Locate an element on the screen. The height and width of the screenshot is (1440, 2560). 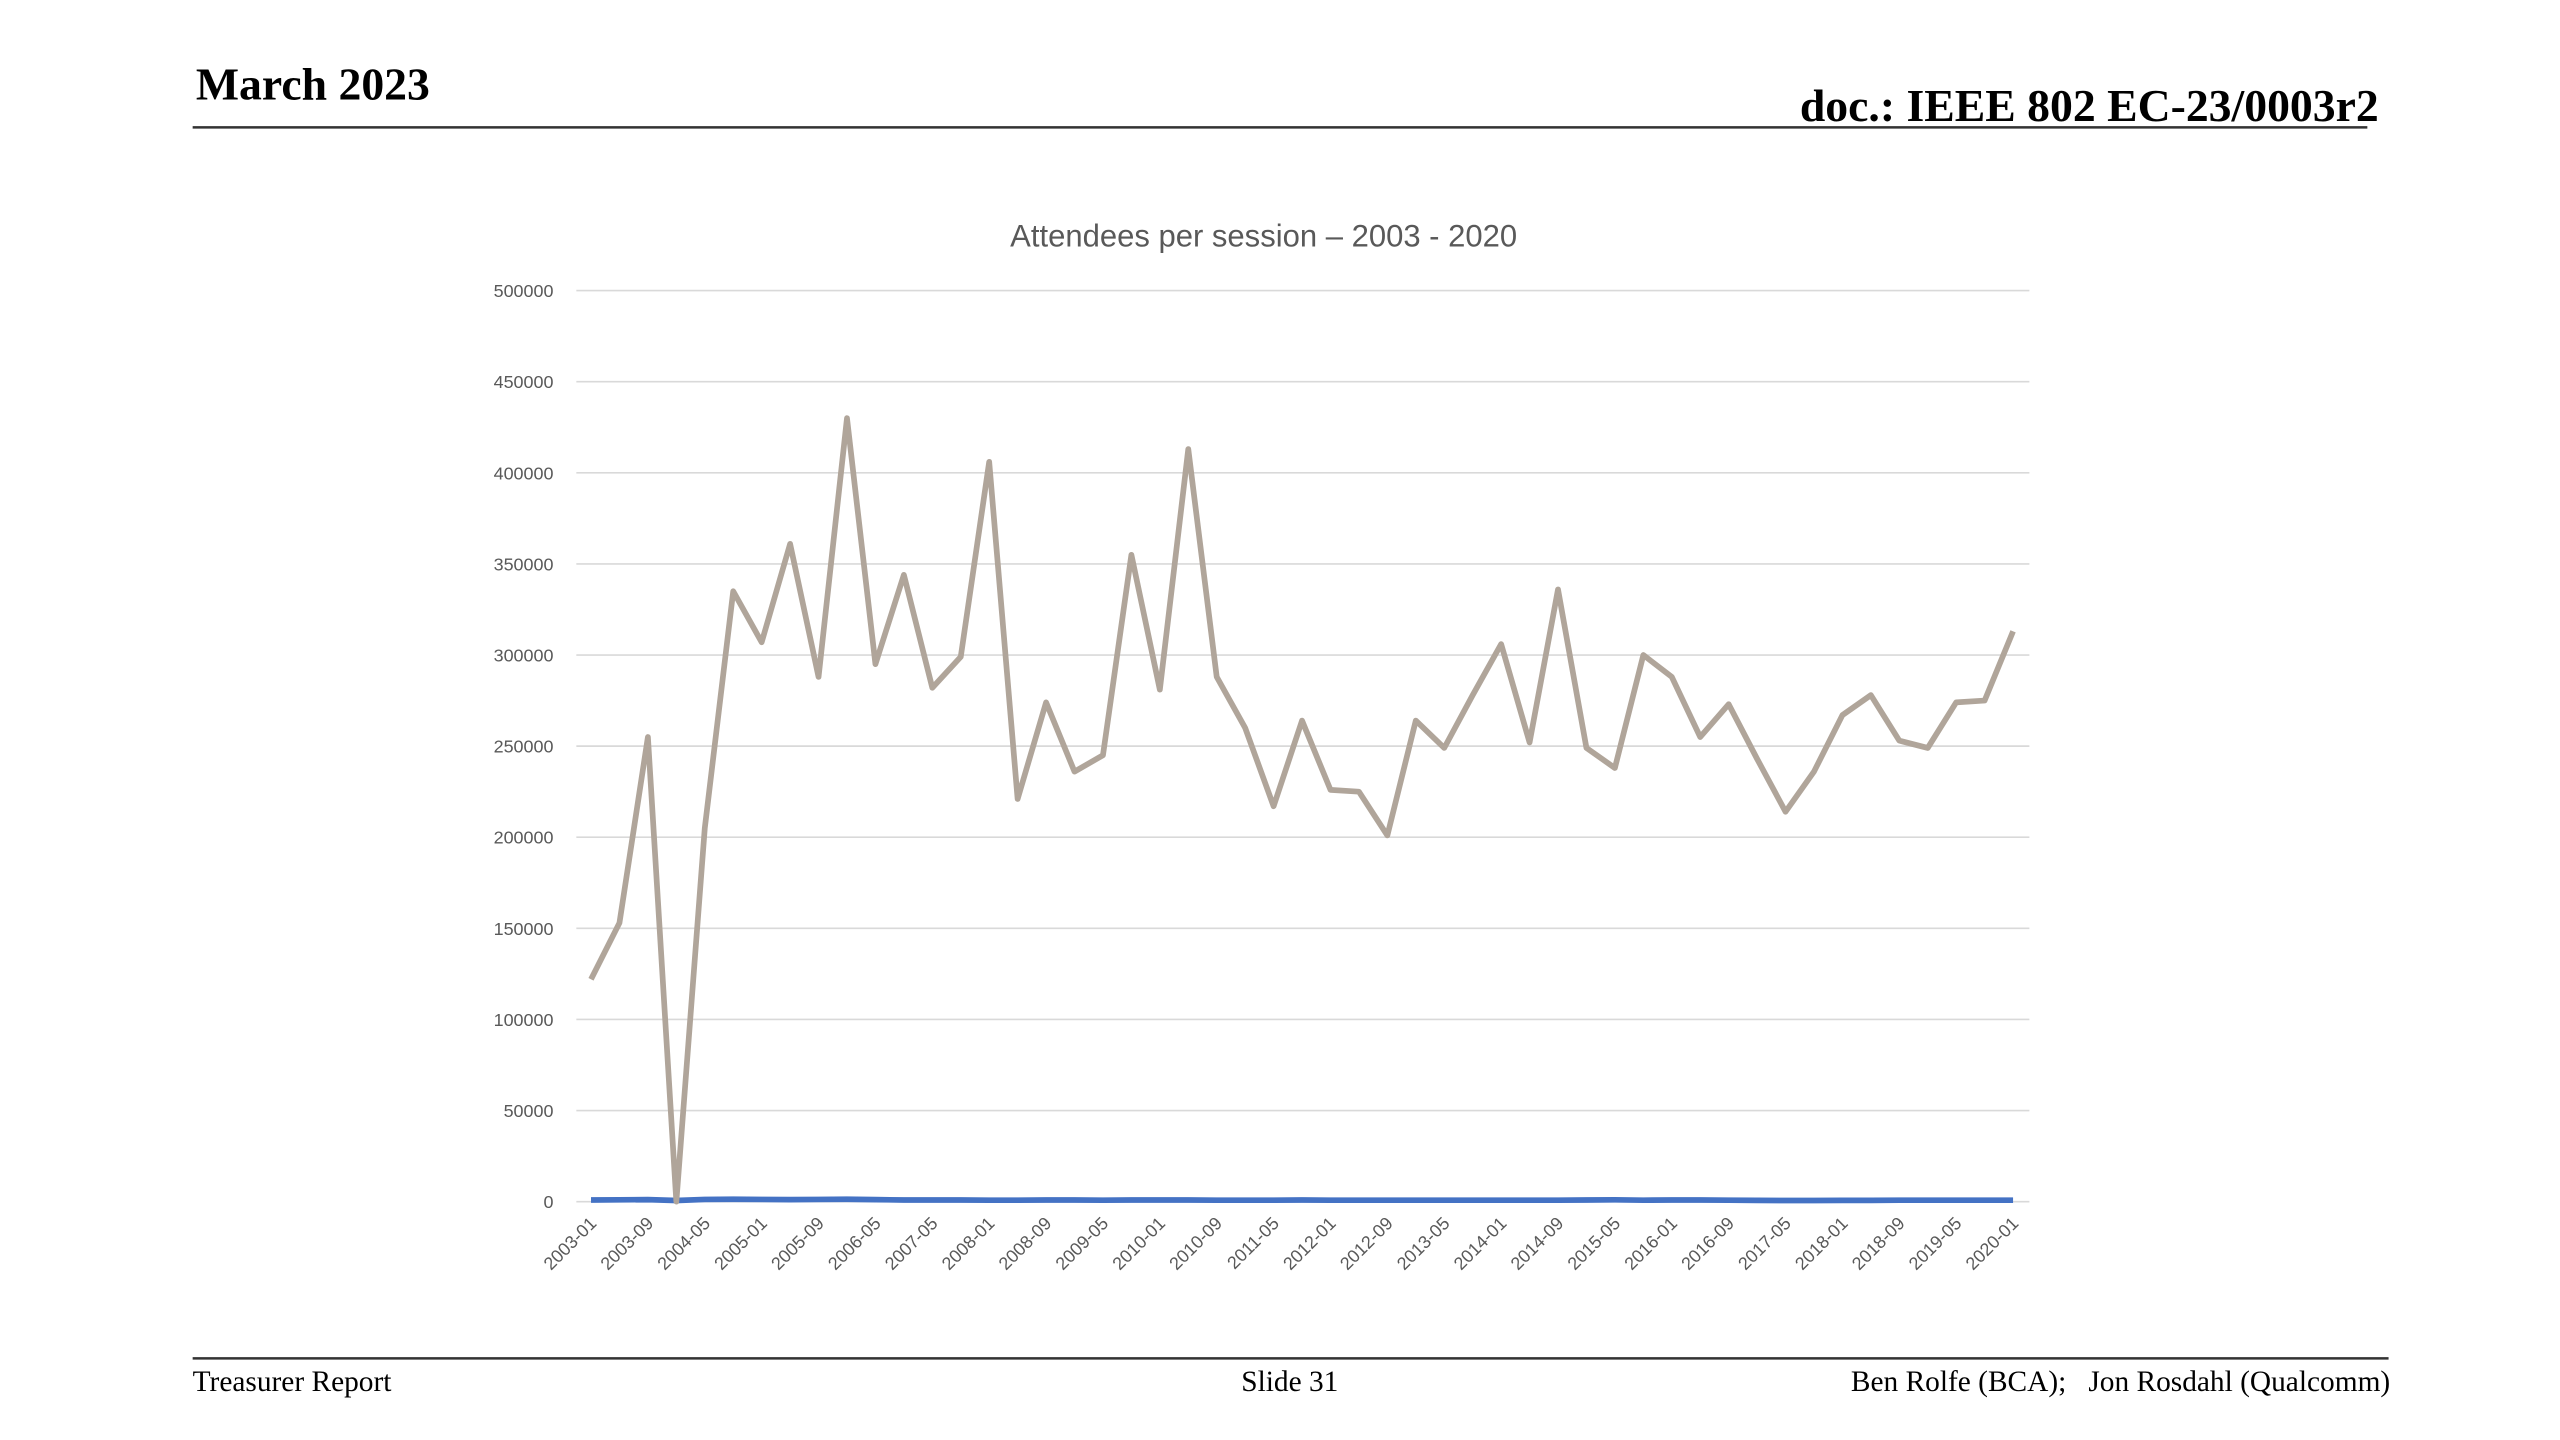
x-tick-label: 2013-05 is located at coordinates (1423, 1243).